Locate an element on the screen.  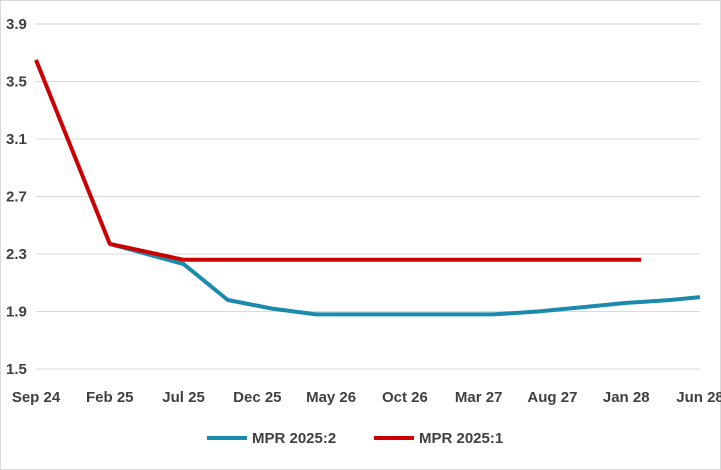
y-tick-label: 2.3 is located at coordinates (16, 254).